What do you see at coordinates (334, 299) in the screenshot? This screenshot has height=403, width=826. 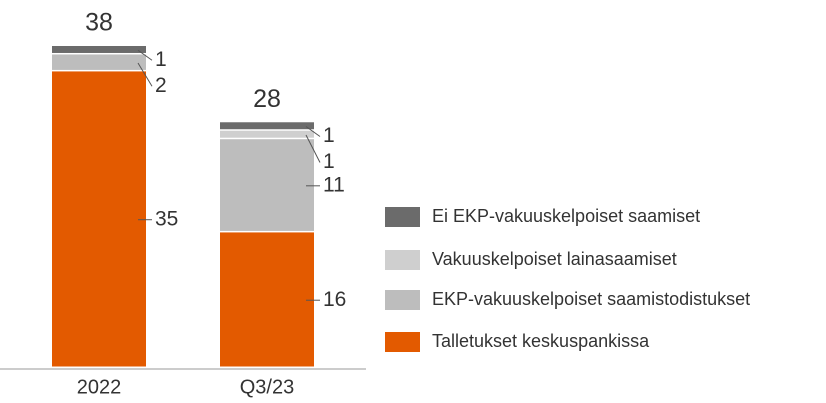 I see `data-label: 16` at bounding box center [334, 299].